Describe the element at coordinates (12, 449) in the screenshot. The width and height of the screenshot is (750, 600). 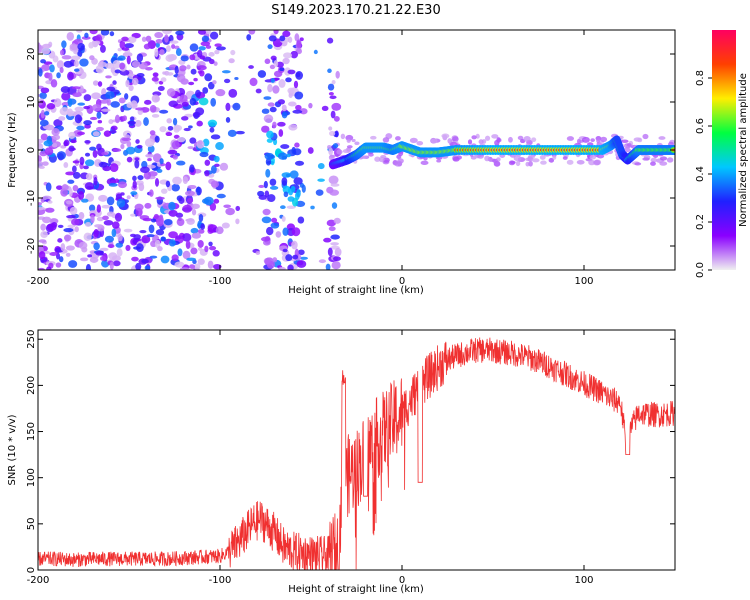
I see `snr-y-label: SNR (10 * v/v)` at that location.